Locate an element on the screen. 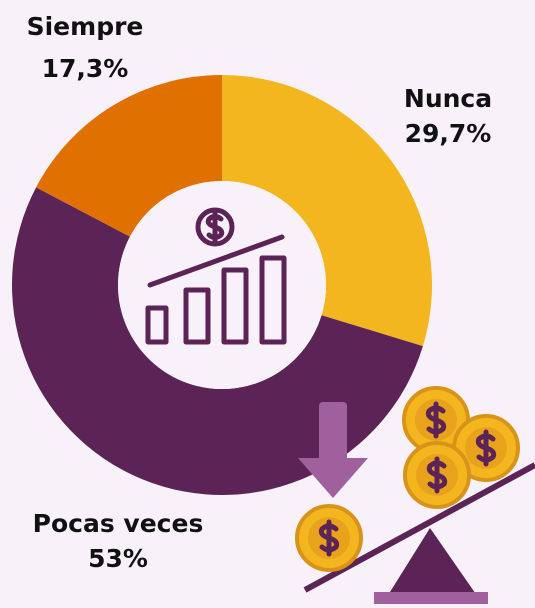 This screenshot has width=535, height=608. value-label: 17,3% is located at coordinates (85, 68).